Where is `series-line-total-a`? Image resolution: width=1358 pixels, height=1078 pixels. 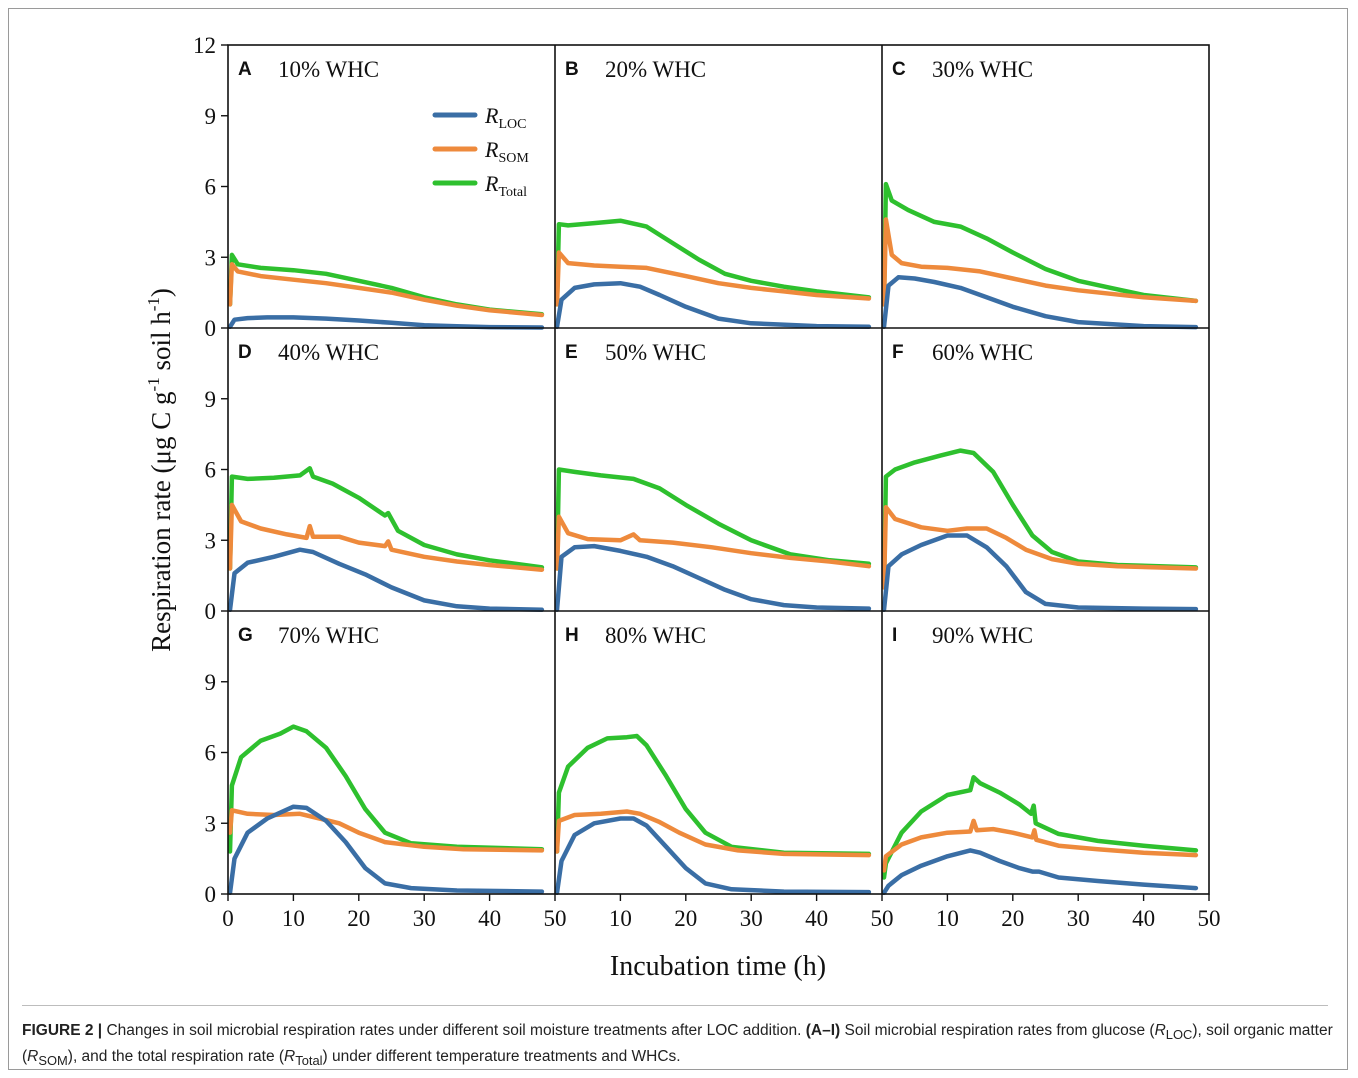
series-line-total-a is located at coordinates (386, 284).